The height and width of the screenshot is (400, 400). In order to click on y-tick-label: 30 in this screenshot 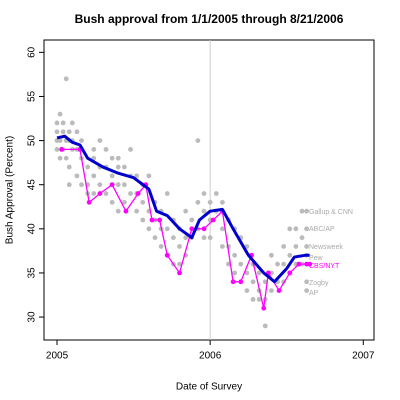, I will do `click(32, 317)`.